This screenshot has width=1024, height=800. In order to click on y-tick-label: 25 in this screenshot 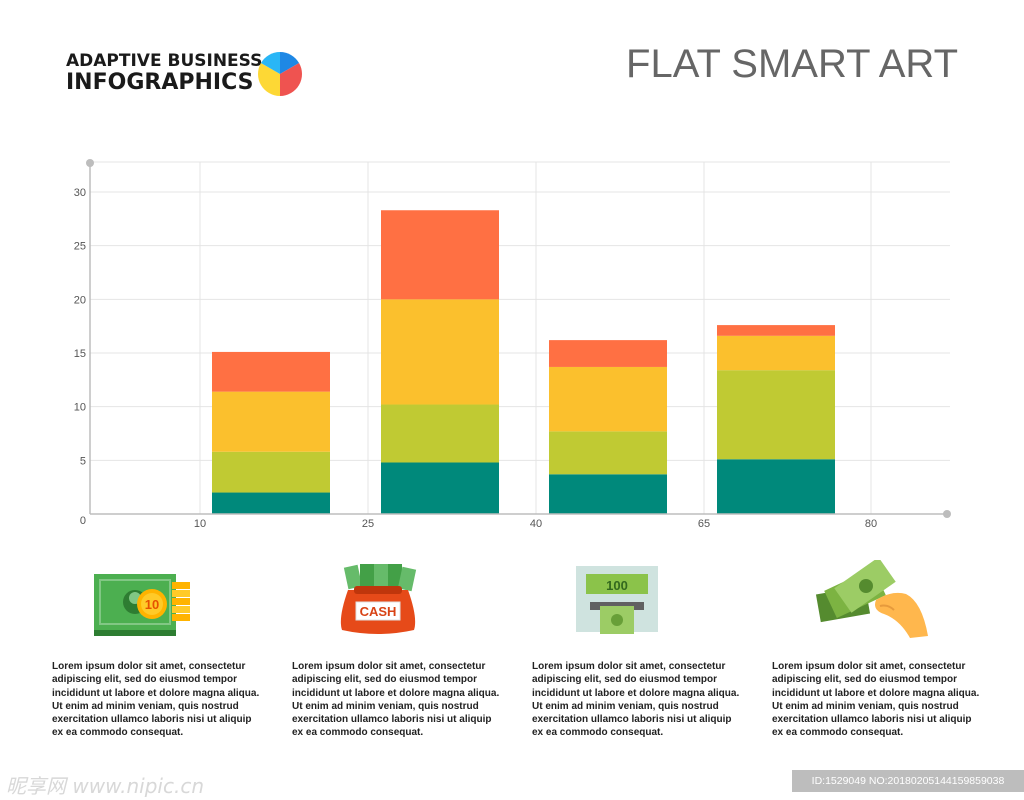, I will do `click(80, 247)`.